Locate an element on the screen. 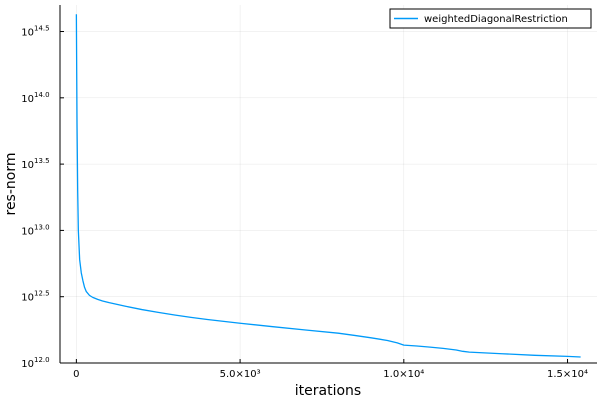 The image size is (600, 400). x-ticks: 0 5.0×10³ 1.0×10⁴ 1.5×10⁴ is located at coordinates (330, 369).